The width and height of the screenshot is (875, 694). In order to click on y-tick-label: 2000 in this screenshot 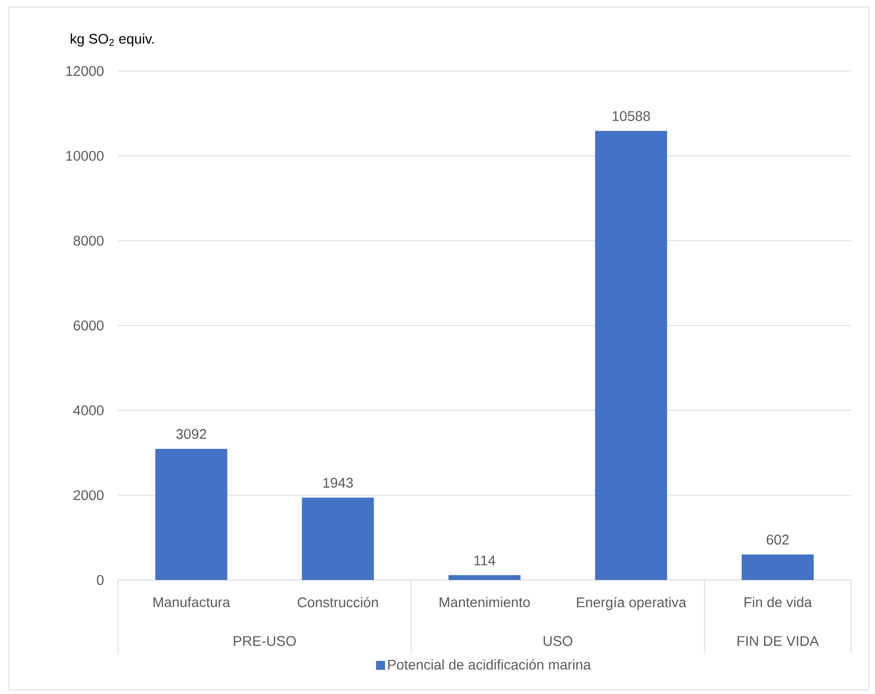, I will do `click(89, 495)`.